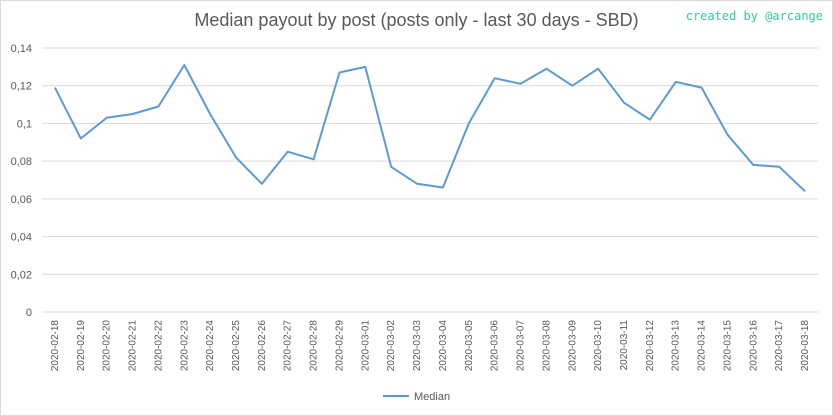 The image size is (833, 416). What do you see at coordinates (443, 346) in the screenshot?
I see `x-tick-label: 2020-03-04` at bounding box center [443, 346].